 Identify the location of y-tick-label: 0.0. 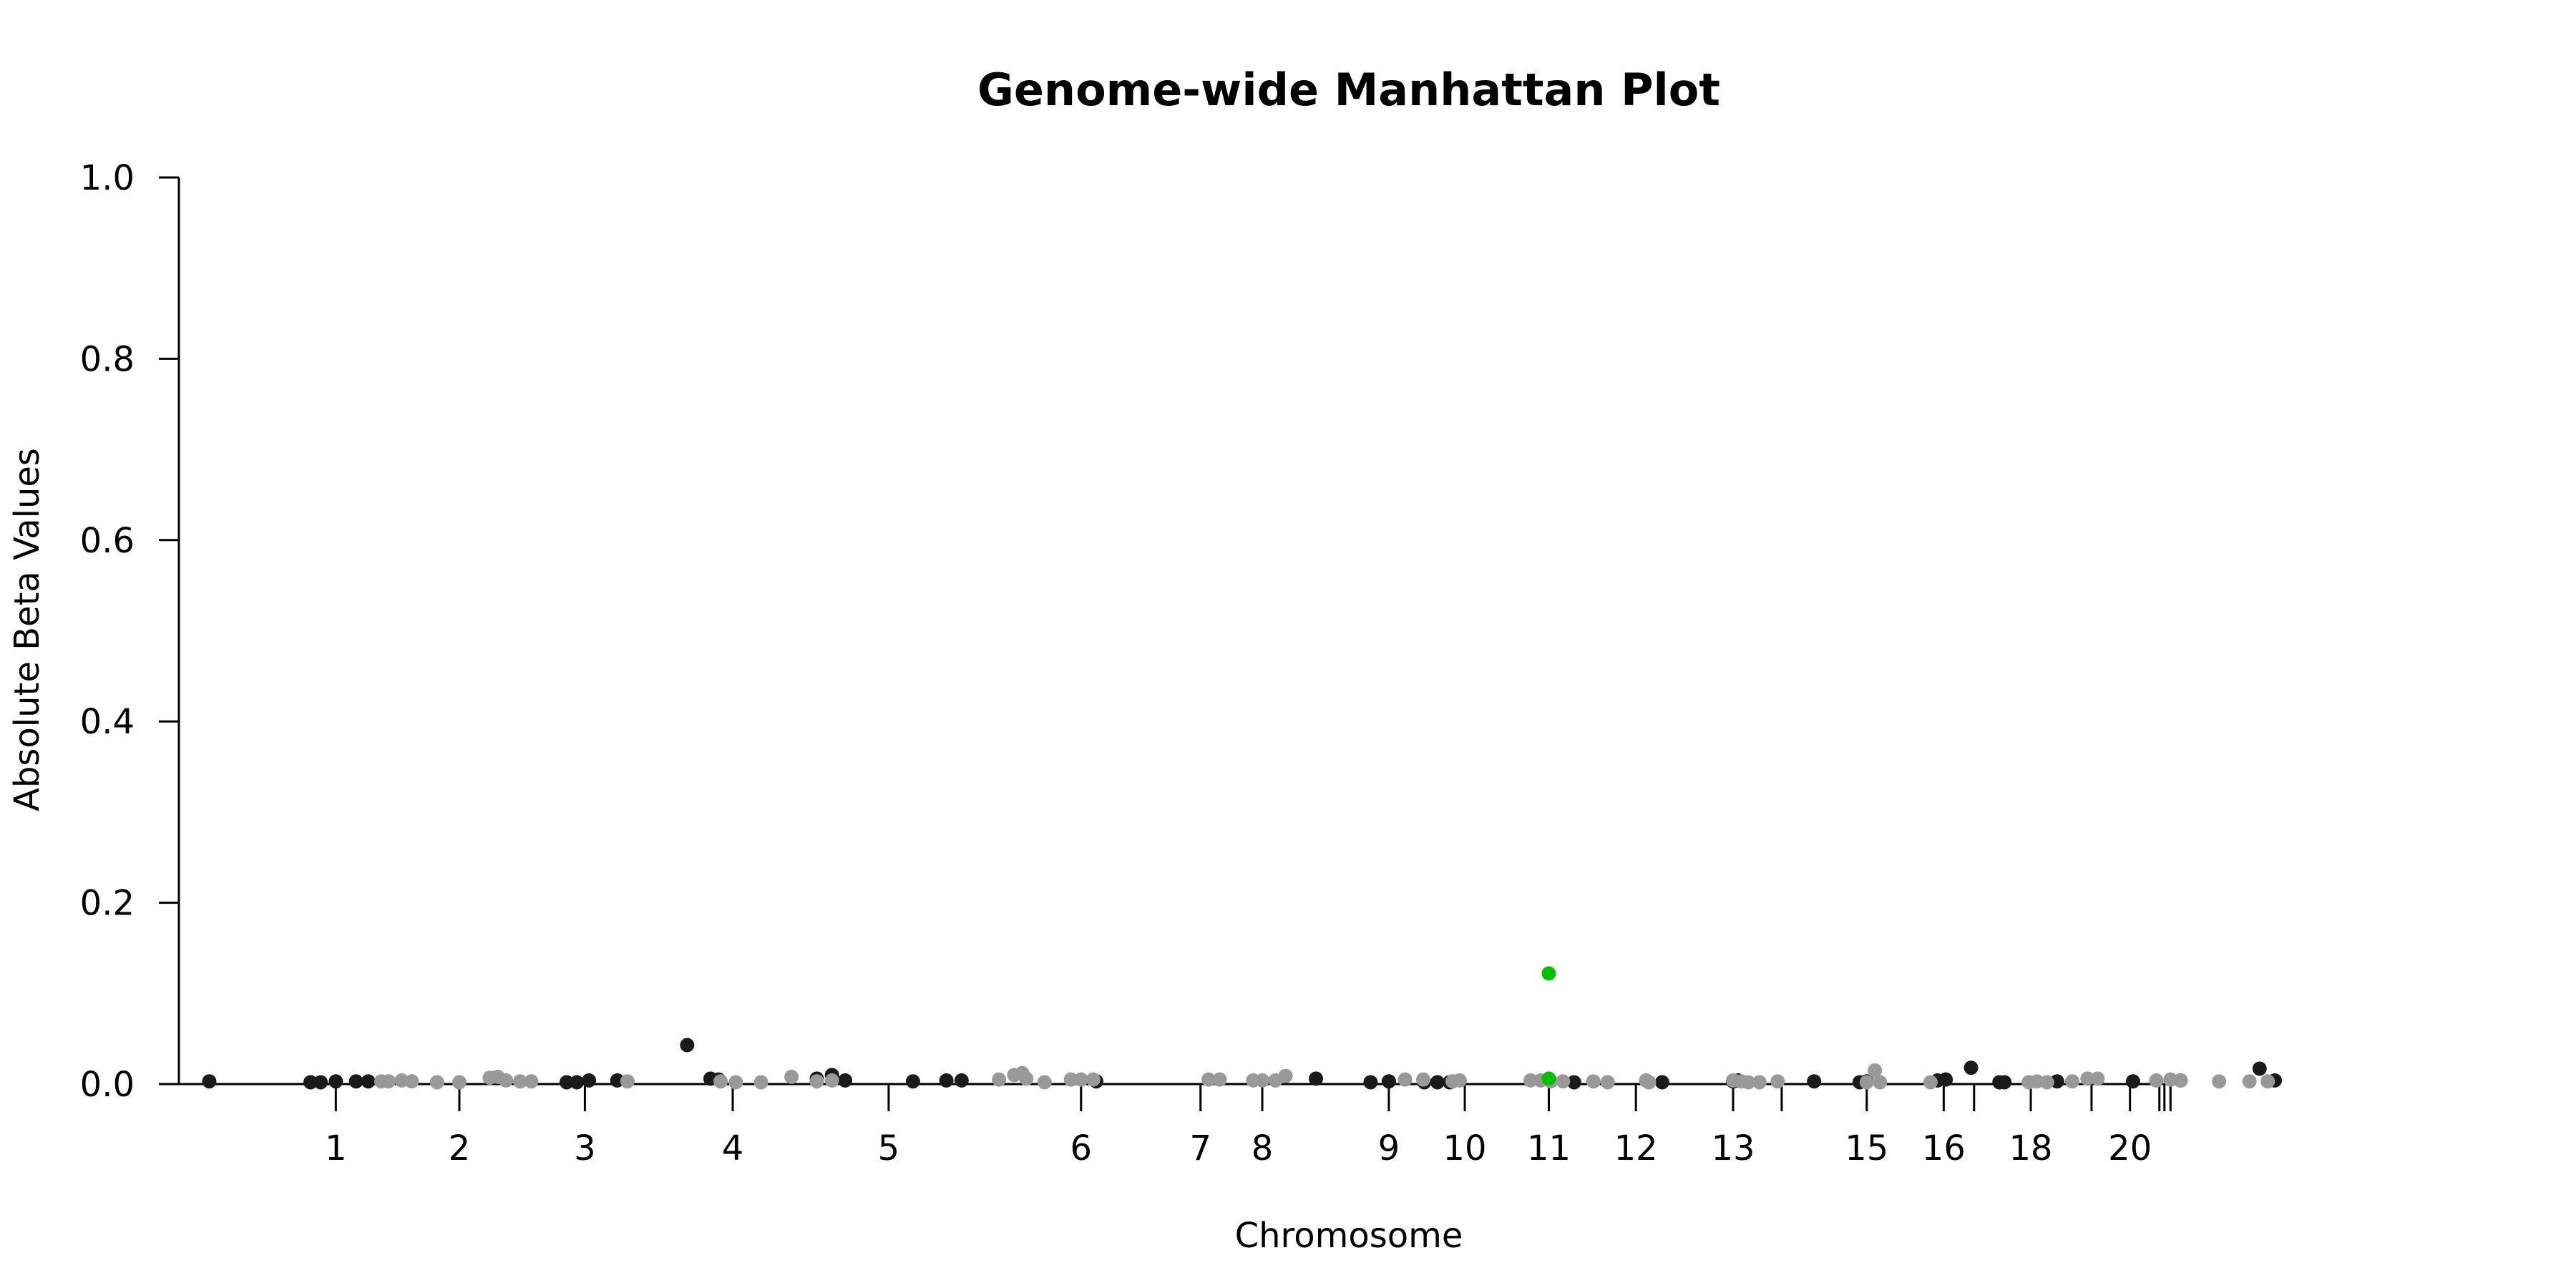
(107, 1085).